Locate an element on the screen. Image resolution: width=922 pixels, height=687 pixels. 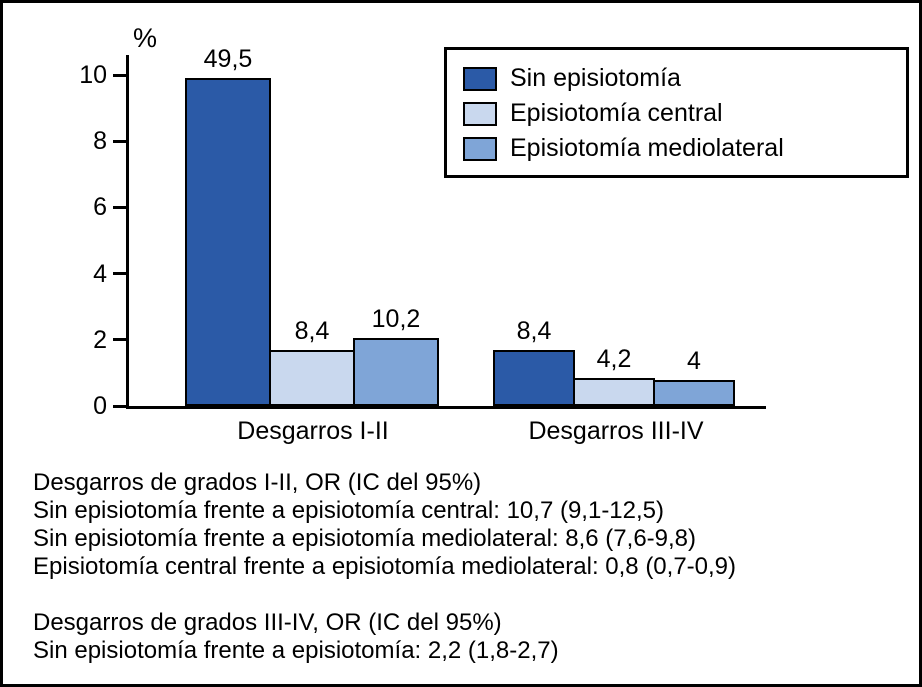
y-tick-label: 10 is located at coordinates (93, 75).